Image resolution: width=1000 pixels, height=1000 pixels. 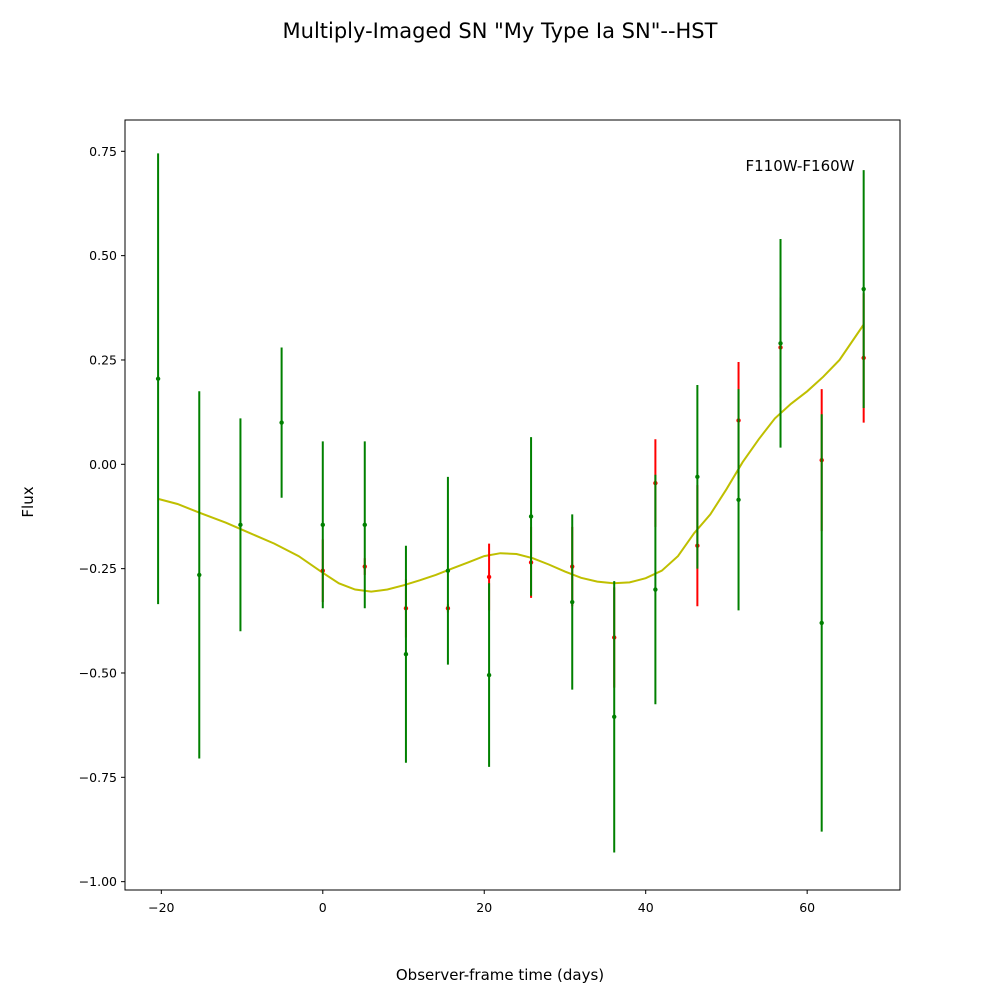 I want to click on x-tick-label: −20, so click(x=161, y=907).